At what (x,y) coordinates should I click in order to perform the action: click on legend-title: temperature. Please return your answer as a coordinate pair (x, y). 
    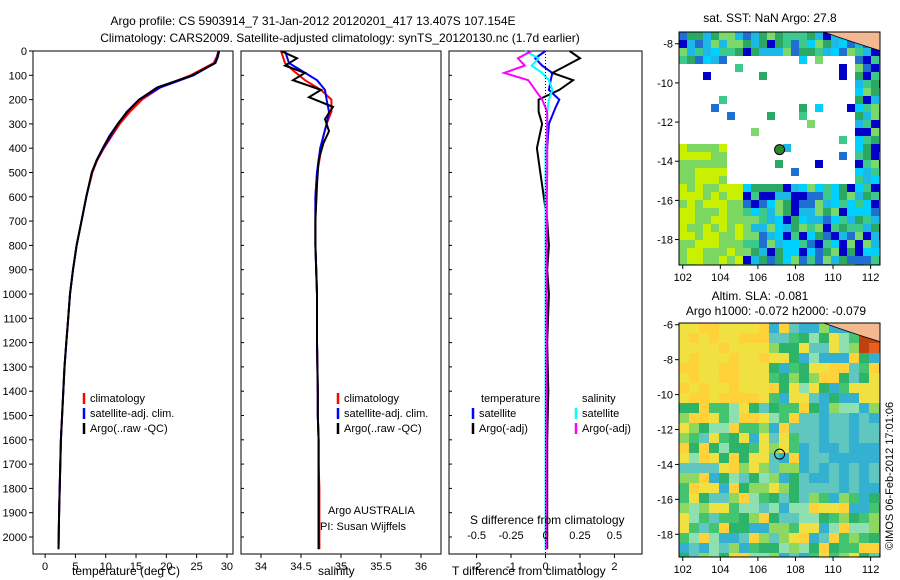
    Looking at the image, I should click on (510, 399).